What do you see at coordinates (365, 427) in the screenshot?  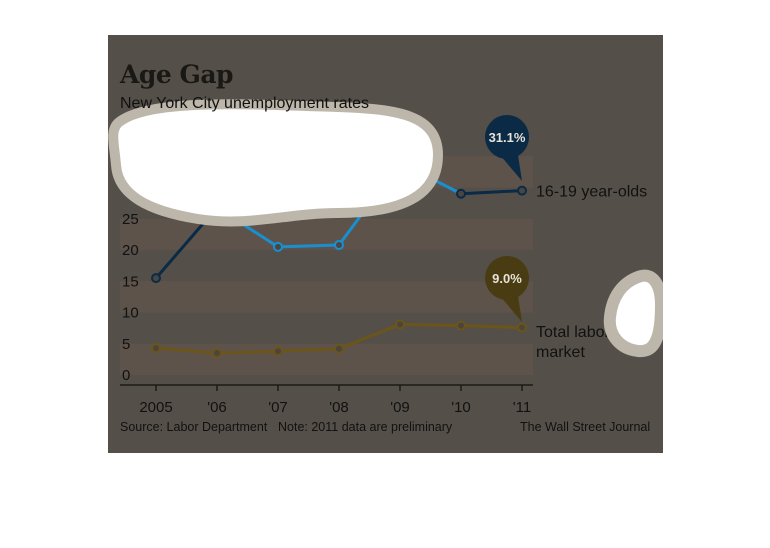 I see `preliminary-note: Note: 2011 data are preliminary` at bounding box center [365, 427].